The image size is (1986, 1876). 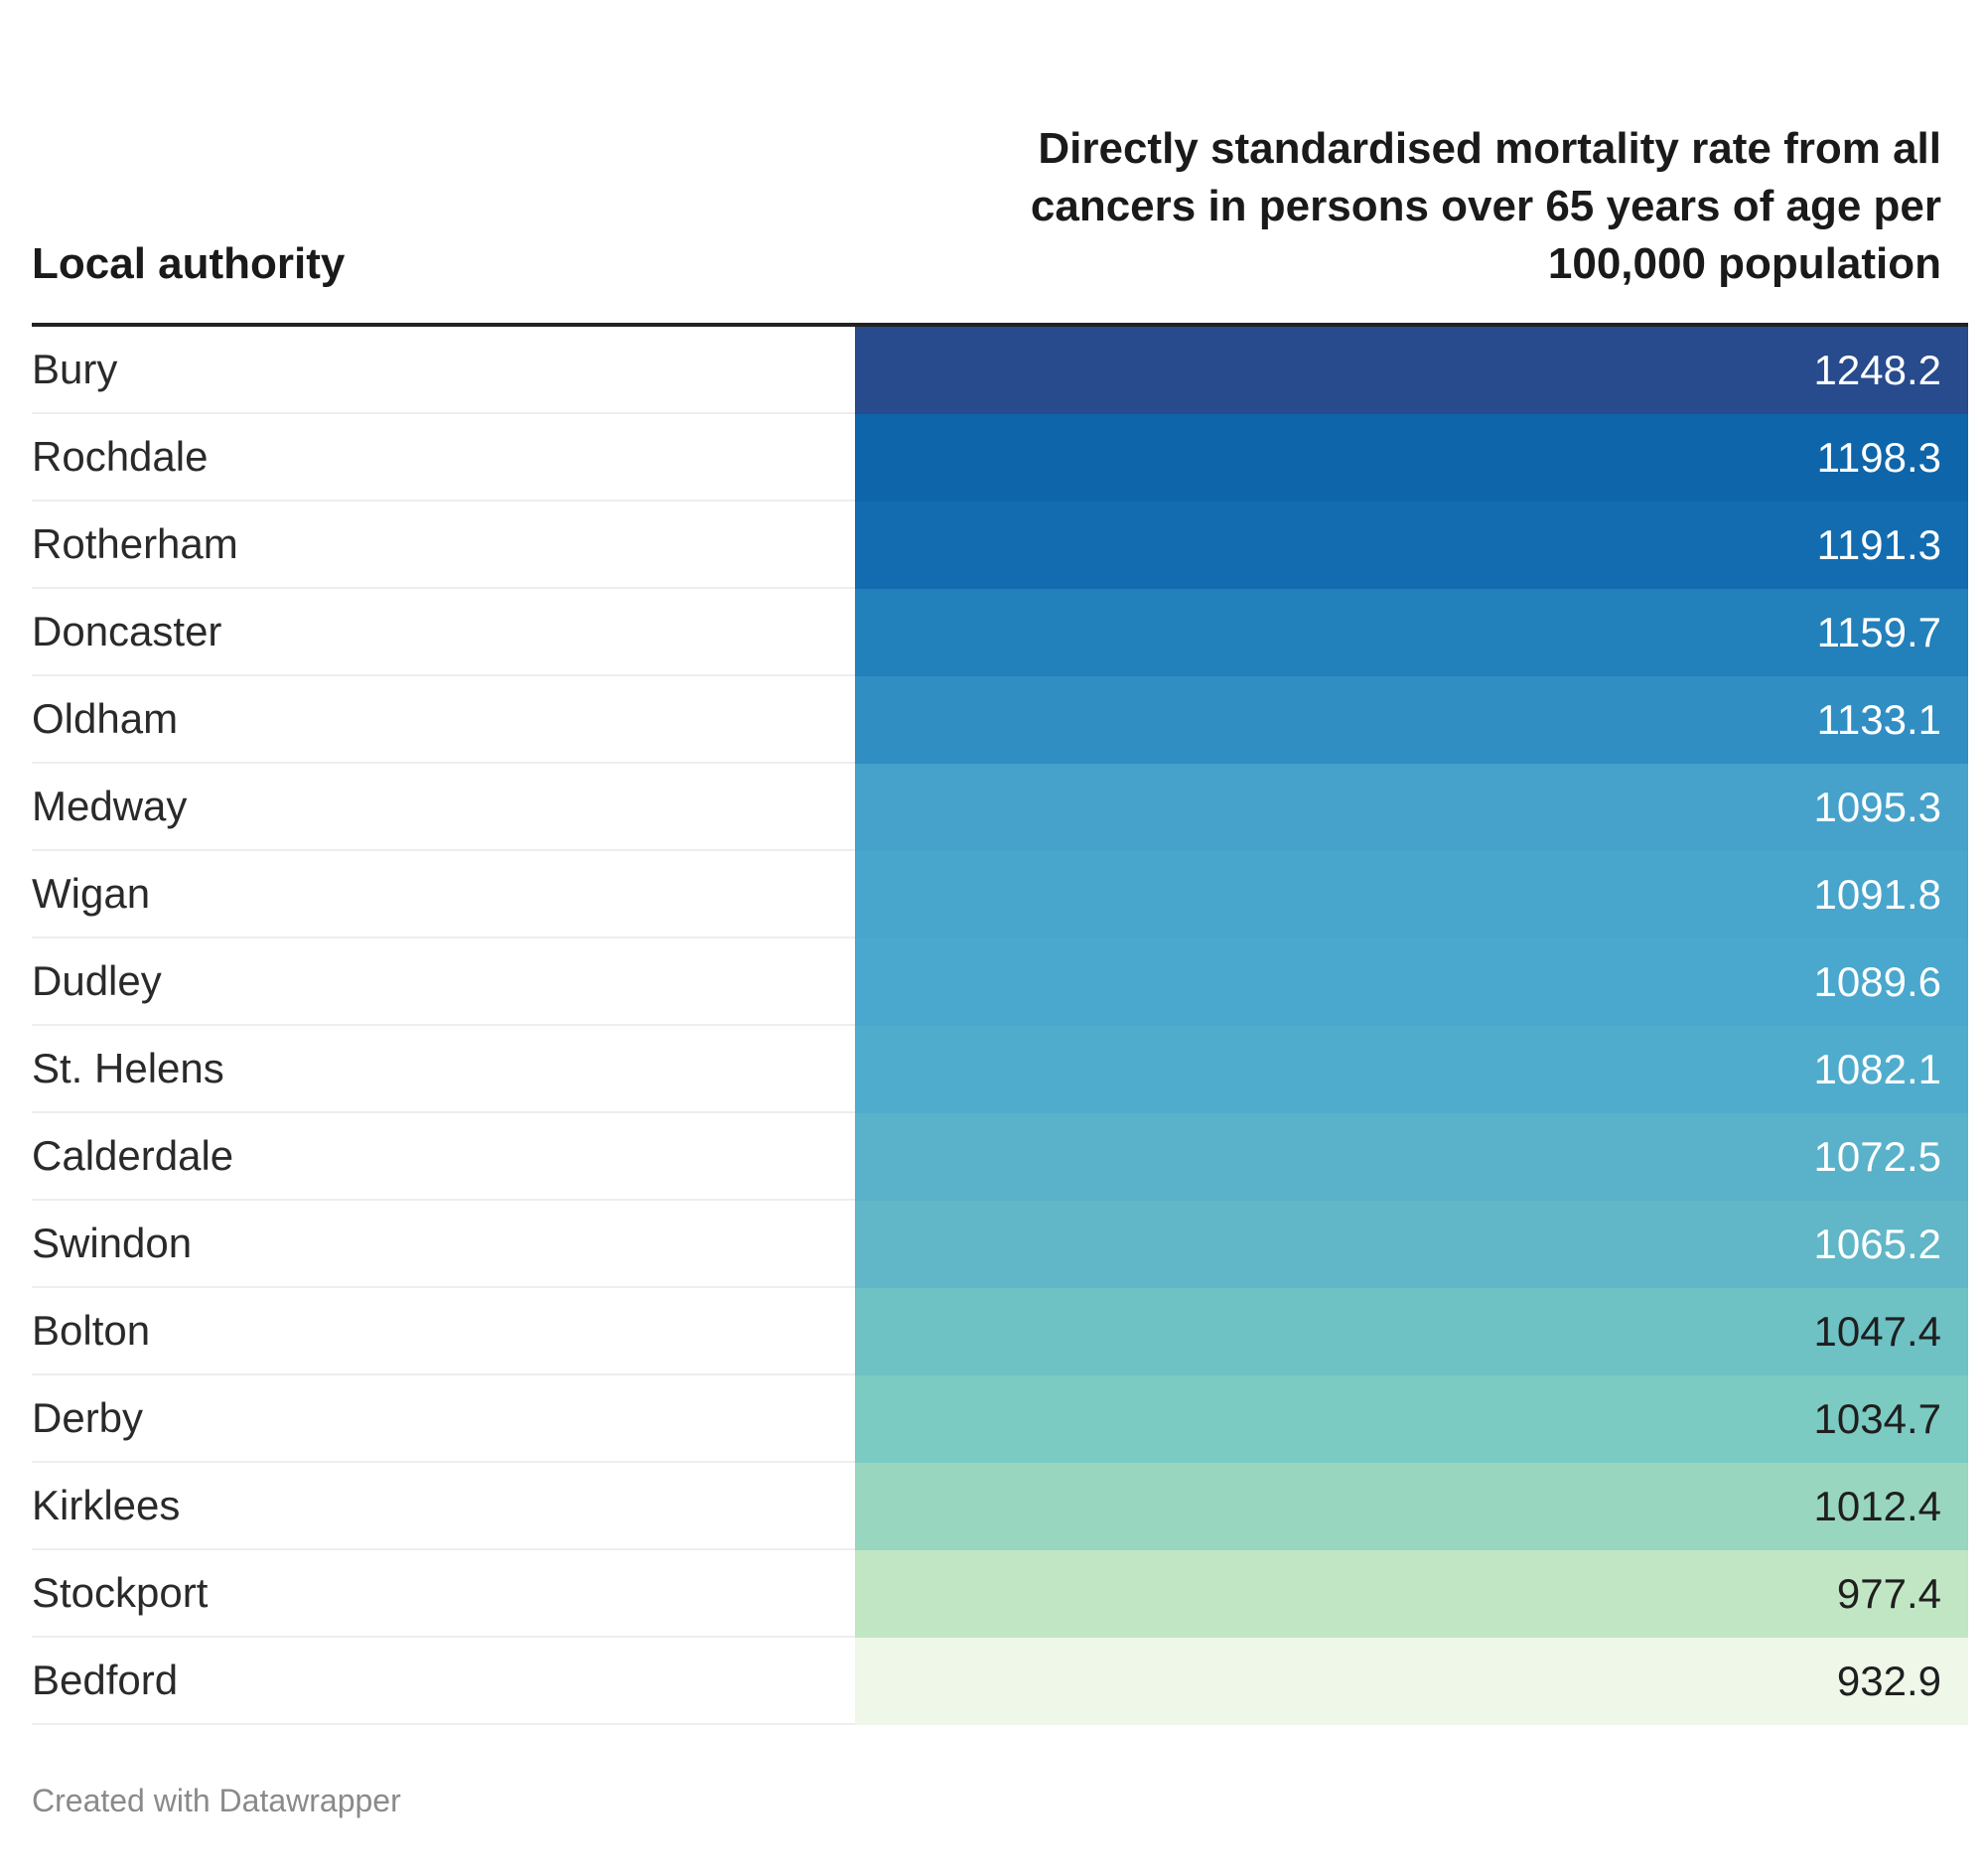 What do you see at coordinates (443, 458) in the screenshot?
I see `row-name-cell: Rochdale` at bounding box center [443, 458].